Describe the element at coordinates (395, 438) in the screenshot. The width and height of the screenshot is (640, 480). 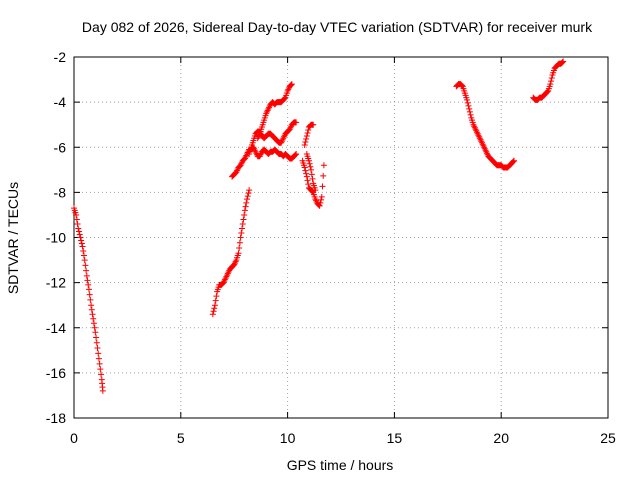
I see `x-tick-label: 15` at that location.